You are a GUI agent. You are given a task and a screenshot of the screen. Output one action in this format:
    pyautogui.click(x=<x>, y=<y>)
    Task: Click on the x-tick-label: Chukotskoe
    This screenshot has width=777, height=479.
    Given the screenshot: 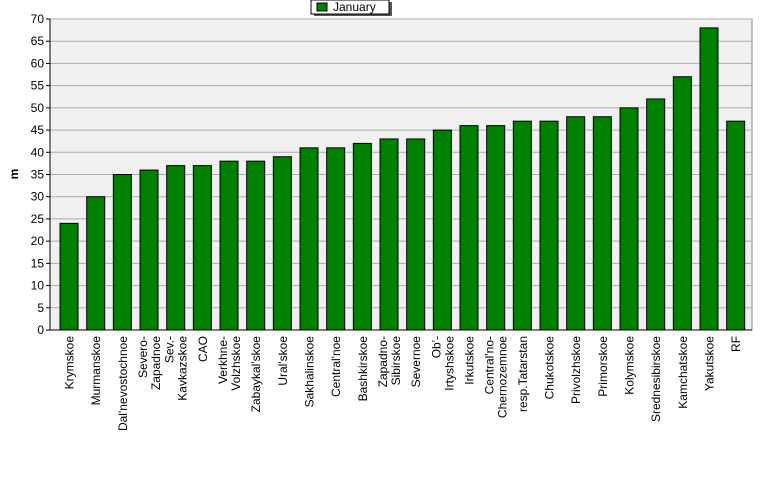 What is the action you would take?
    pyautogui.click(x=550, y=368)
    